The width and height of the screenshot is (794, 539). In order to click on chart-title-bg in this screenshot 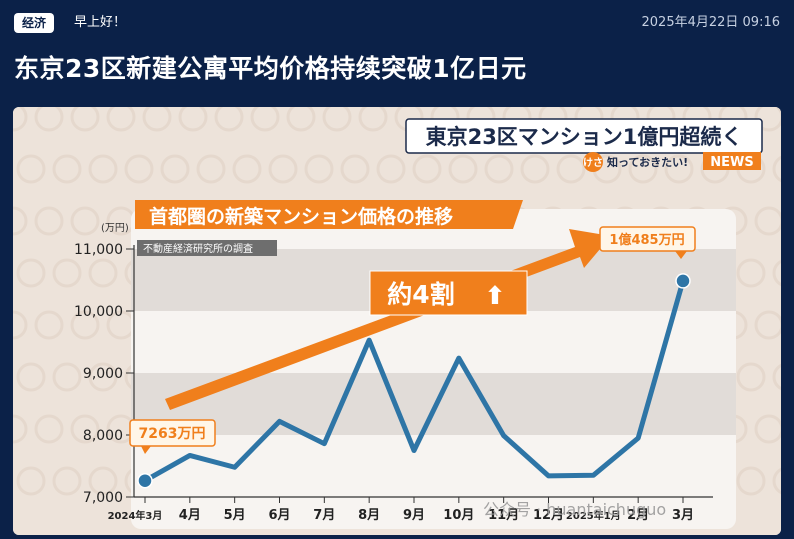, I will do `click(329, 214)`.